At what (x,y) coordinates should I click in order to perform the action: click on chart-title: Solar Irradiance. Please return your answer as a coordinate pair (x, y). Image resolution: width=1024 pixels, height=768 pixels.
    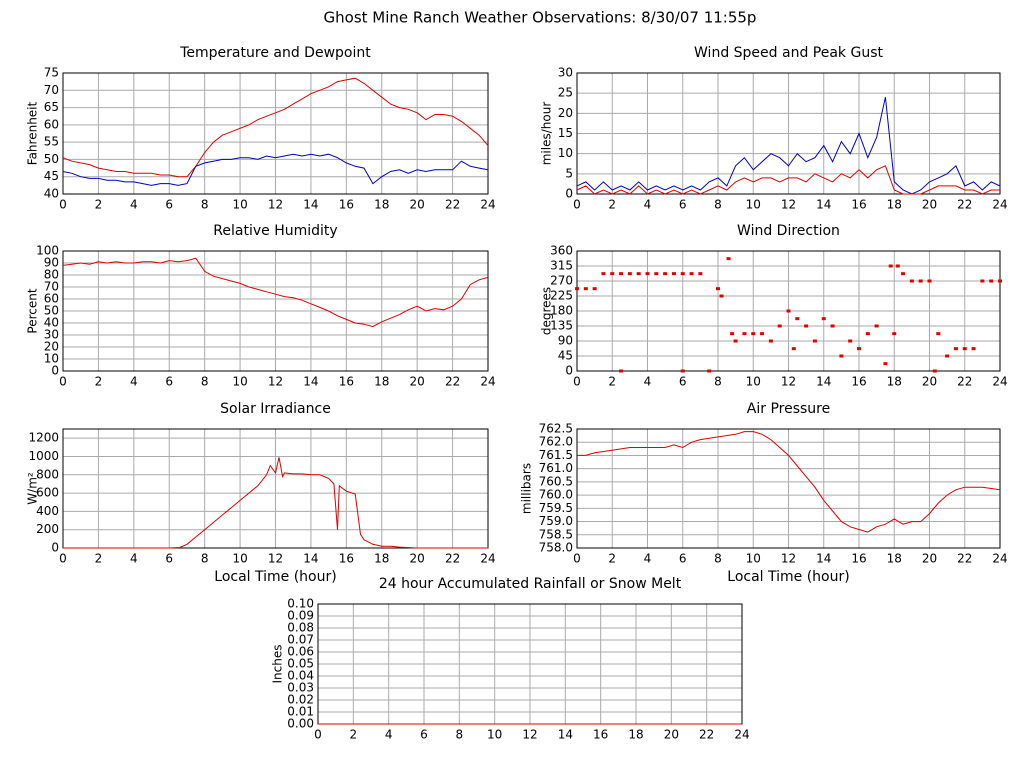
    Looking at the image, I should click on (275, 409).